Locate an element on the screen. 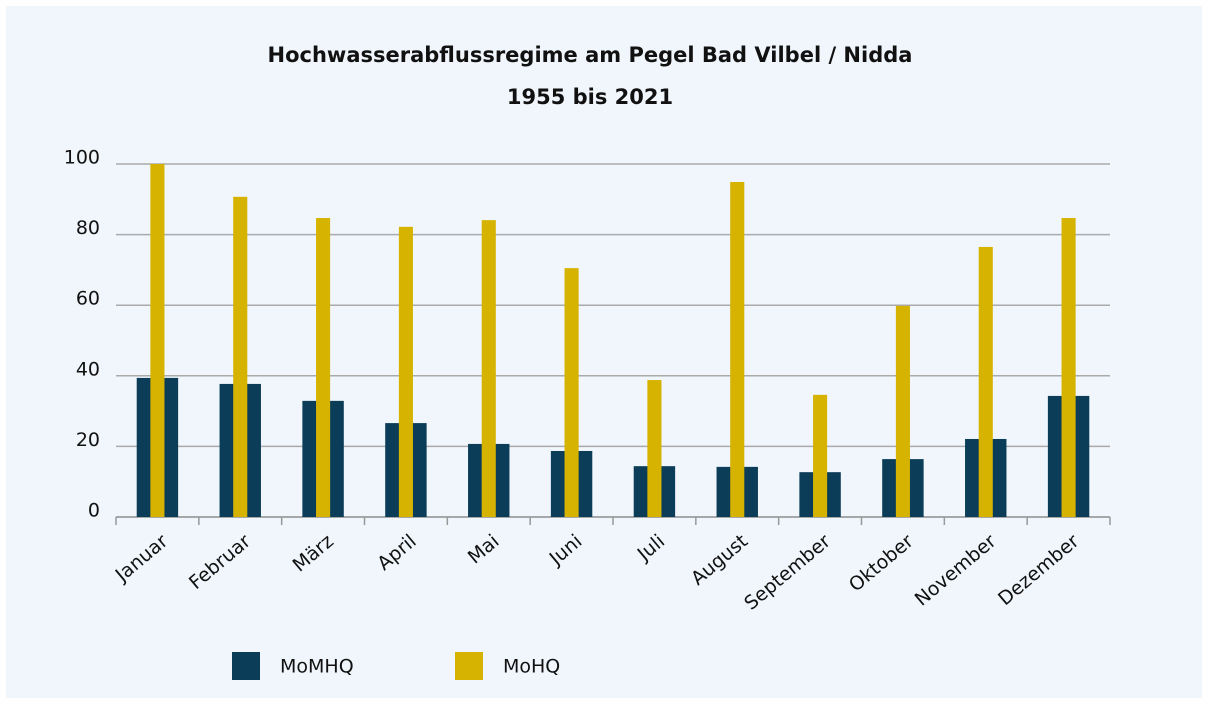 This screenshot has width=1208, height=704. y-tick-label: 40 is located at coordinates (88, 369).